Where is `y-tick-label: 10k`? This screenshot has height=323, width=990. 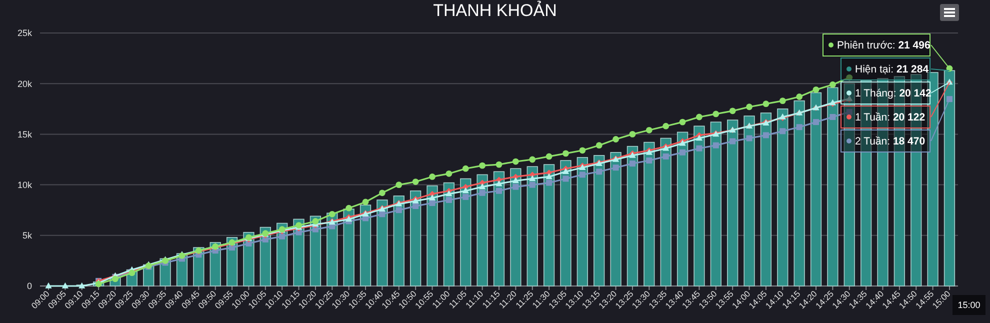
y-tick-label: 10k is located at coordinates (24, 185).